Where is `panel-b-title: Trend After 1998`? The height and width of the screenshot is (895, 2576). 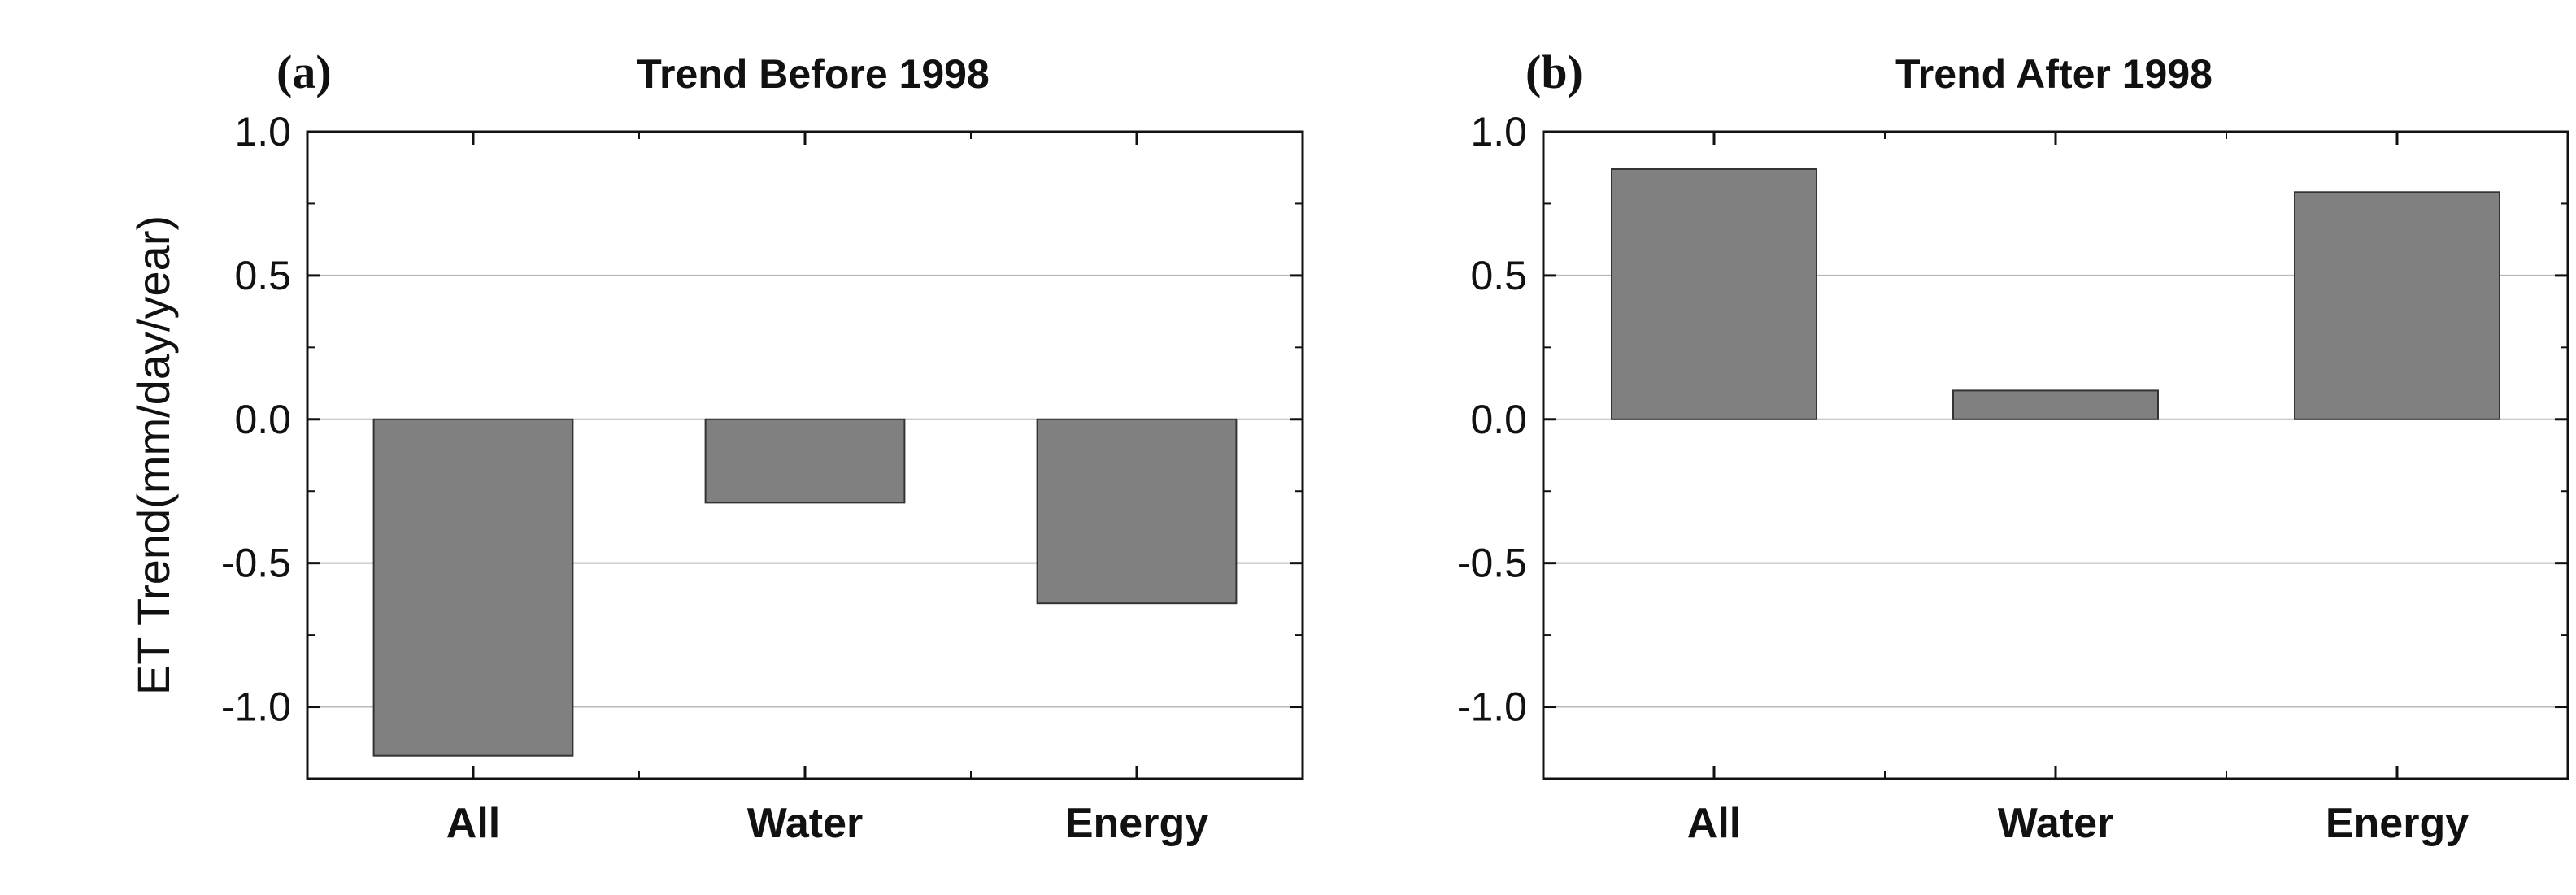 panel-b-title: Trend After 1998 is located at coordinates (2054, 74).